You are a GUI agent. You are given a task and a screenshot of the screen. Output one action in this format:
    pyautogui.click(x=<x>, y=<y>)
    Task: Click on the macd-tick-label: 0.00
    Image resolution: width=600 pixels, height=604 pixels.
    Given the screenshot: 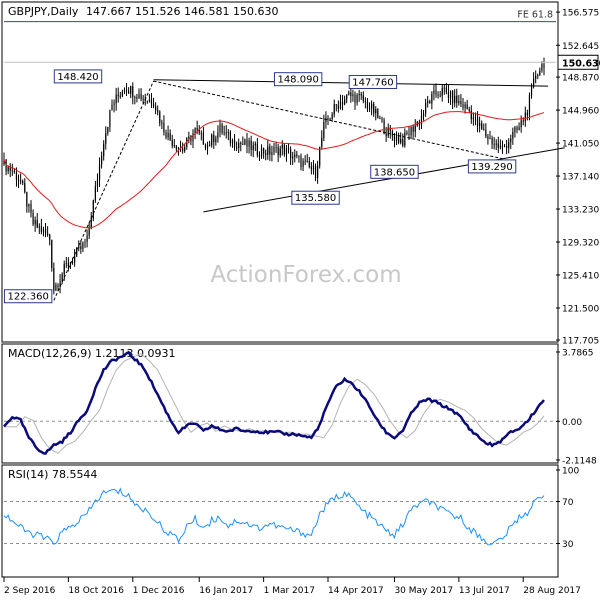 What is the action you would take?
    pyautogui.click(x=572, y=423)
    